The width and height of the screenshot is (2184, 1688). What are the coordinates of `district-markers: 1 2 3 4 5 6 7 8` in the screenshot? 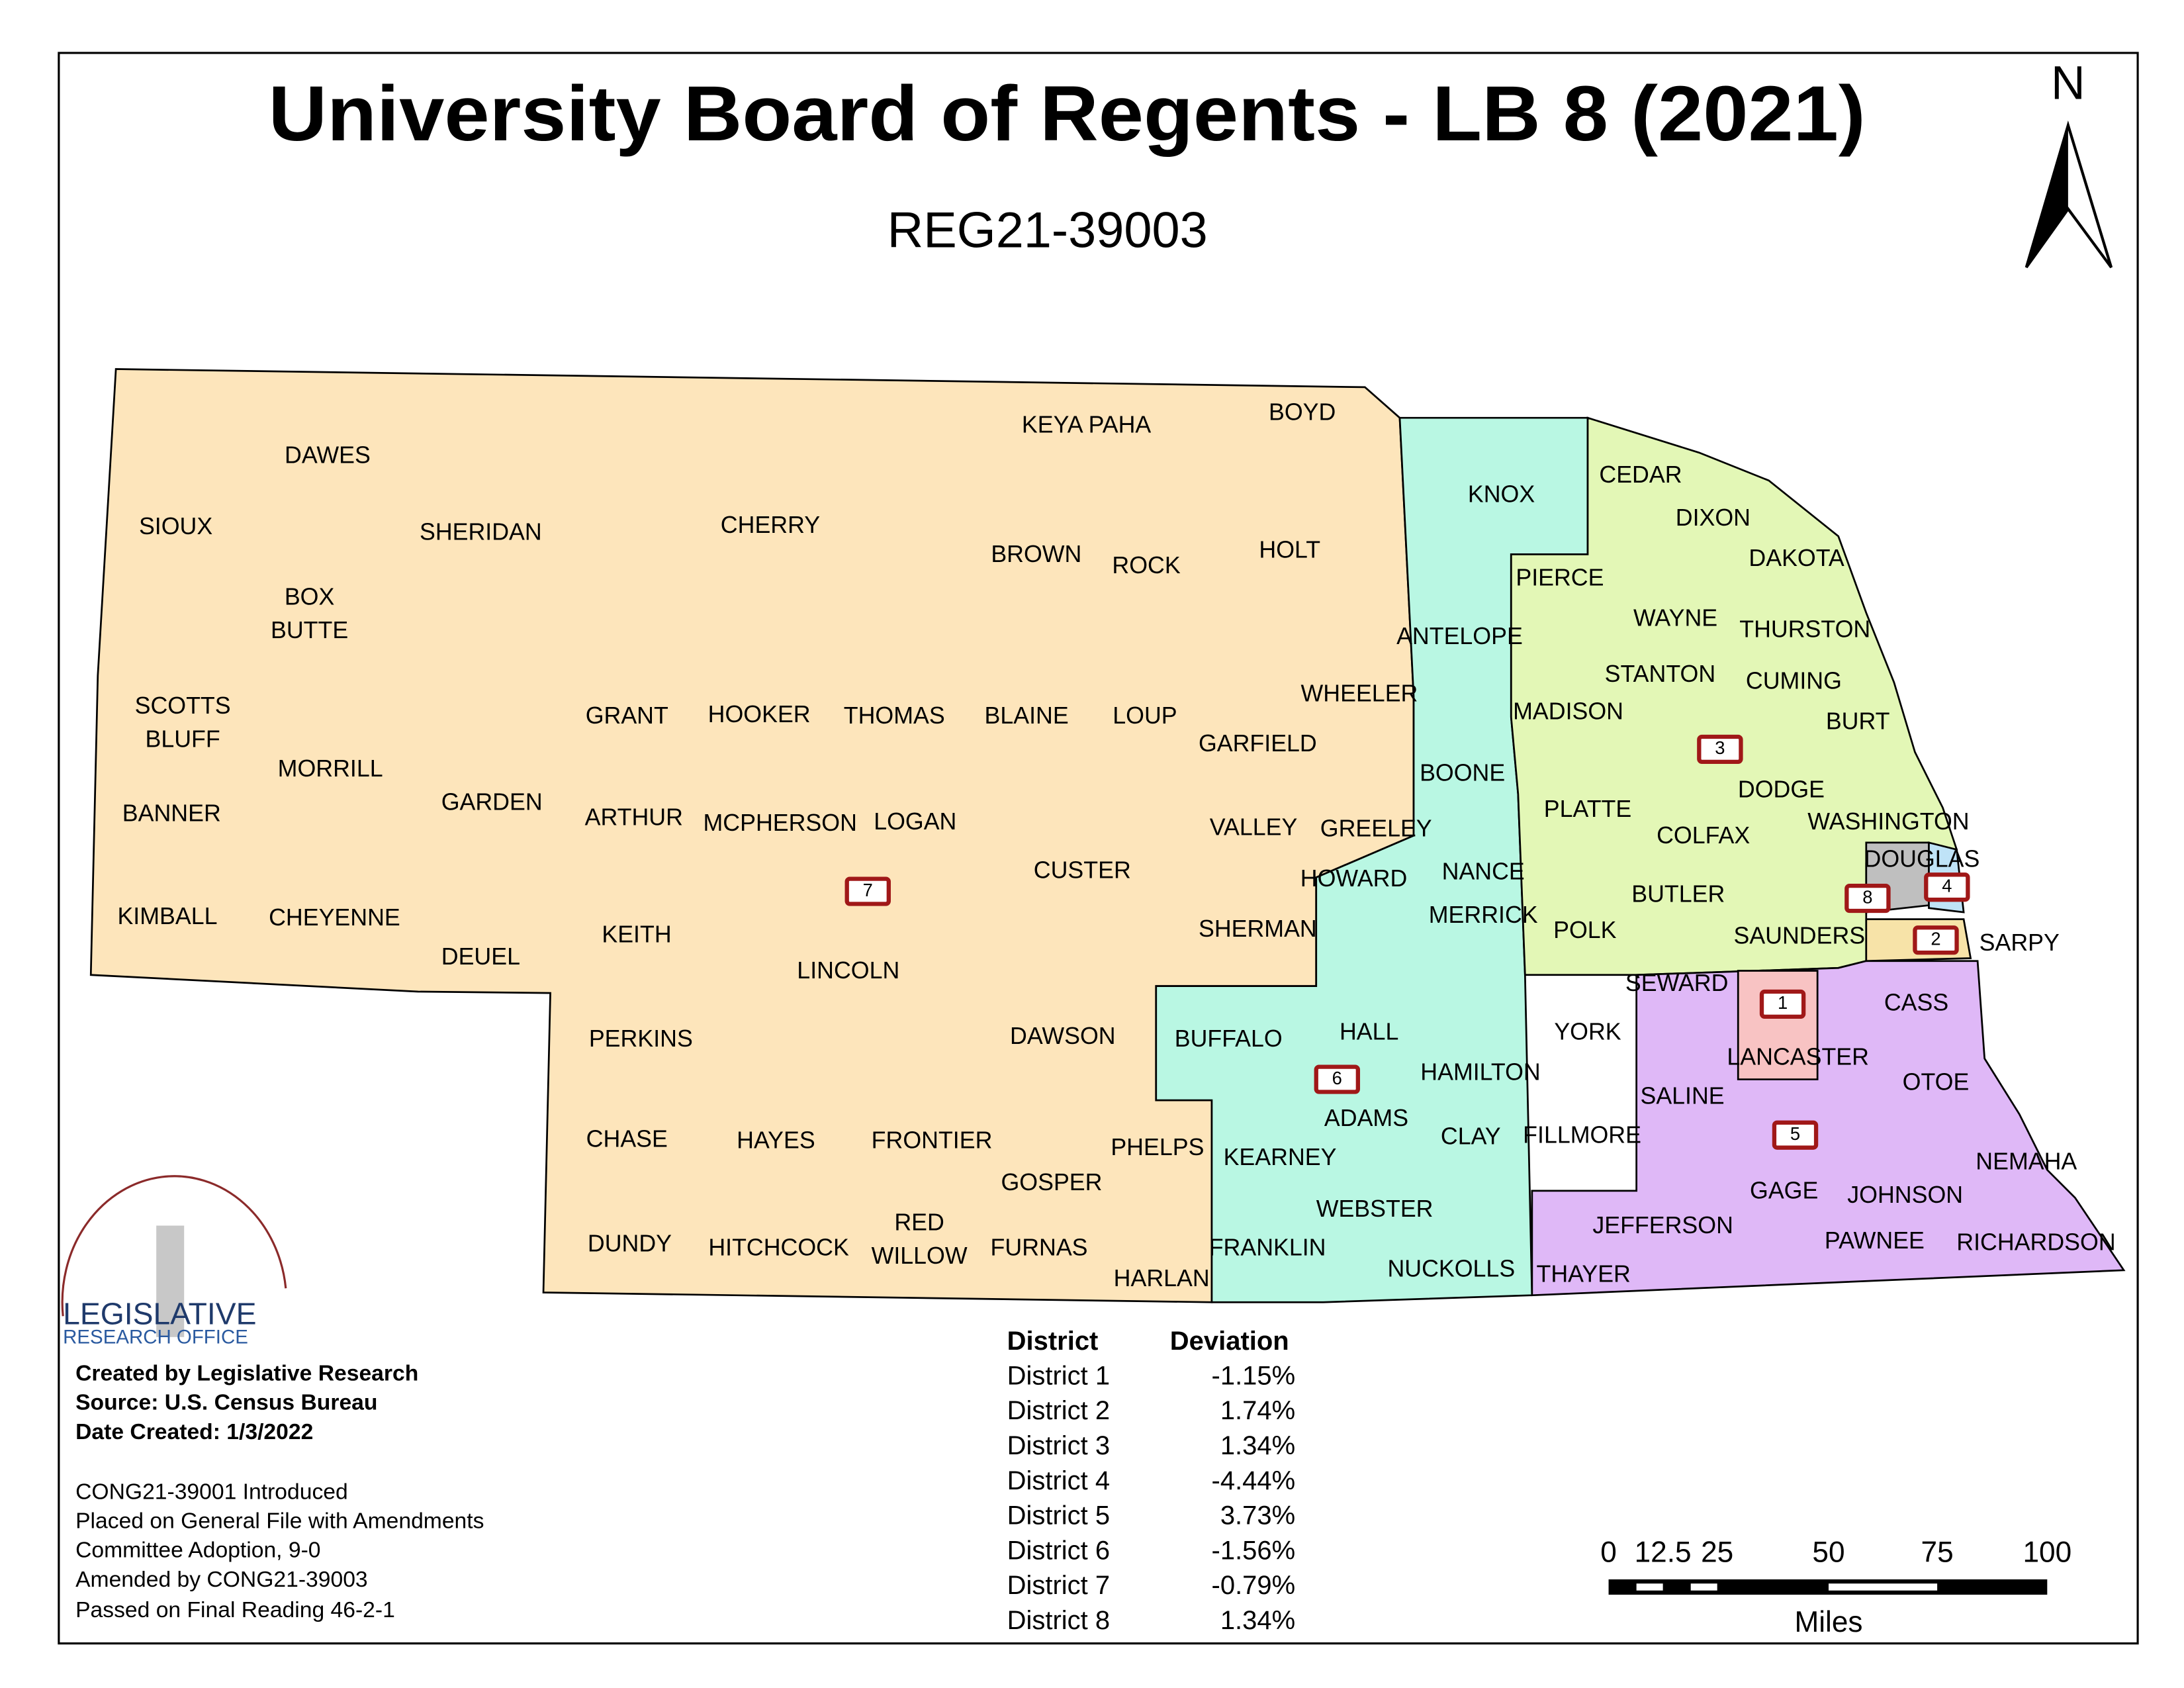 It's located at (1407, 942).